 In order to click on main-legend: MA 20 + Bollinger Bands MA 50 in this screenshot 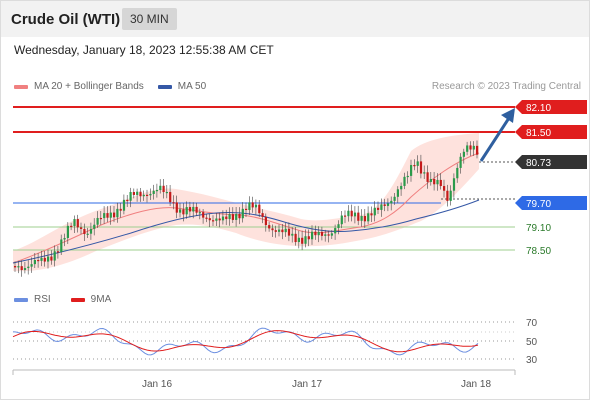, I will do `click(110, 86)`.